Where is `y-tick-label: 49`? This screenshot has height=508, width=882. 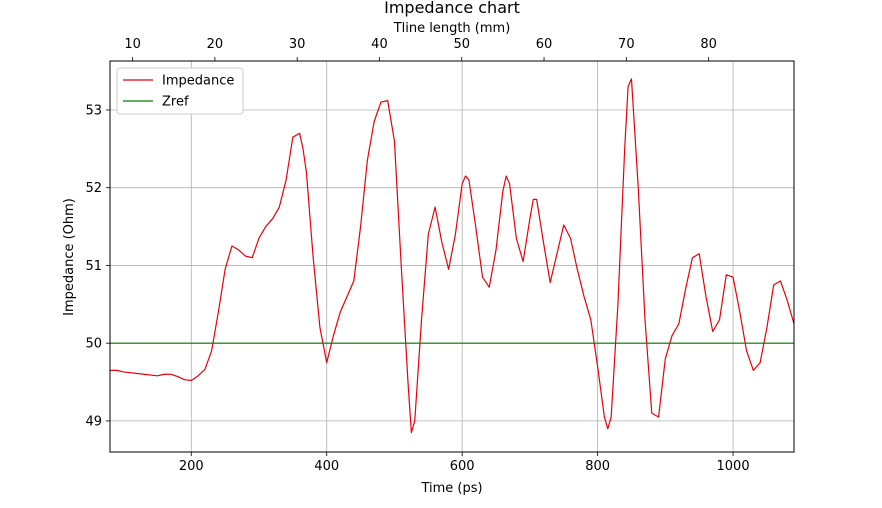 y-tick-label: 49 is located at coordinates (93, 421).